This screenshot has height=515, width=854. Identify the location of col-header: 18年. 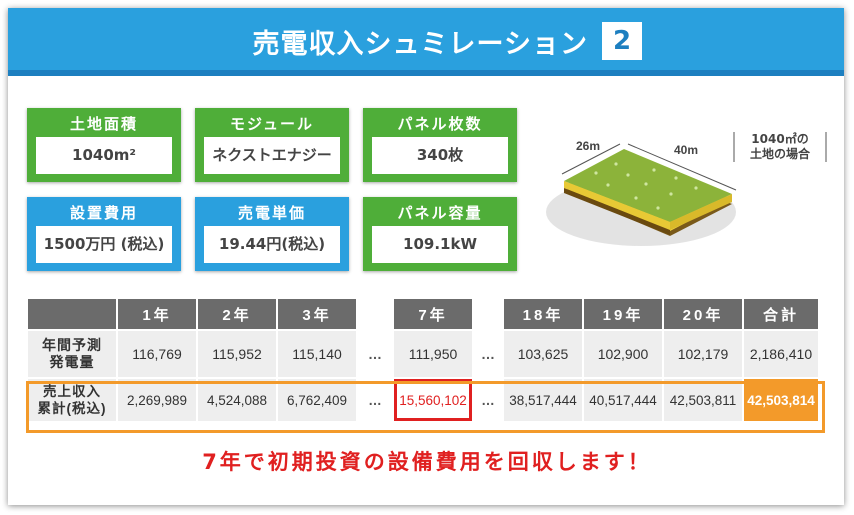
(543, 314).